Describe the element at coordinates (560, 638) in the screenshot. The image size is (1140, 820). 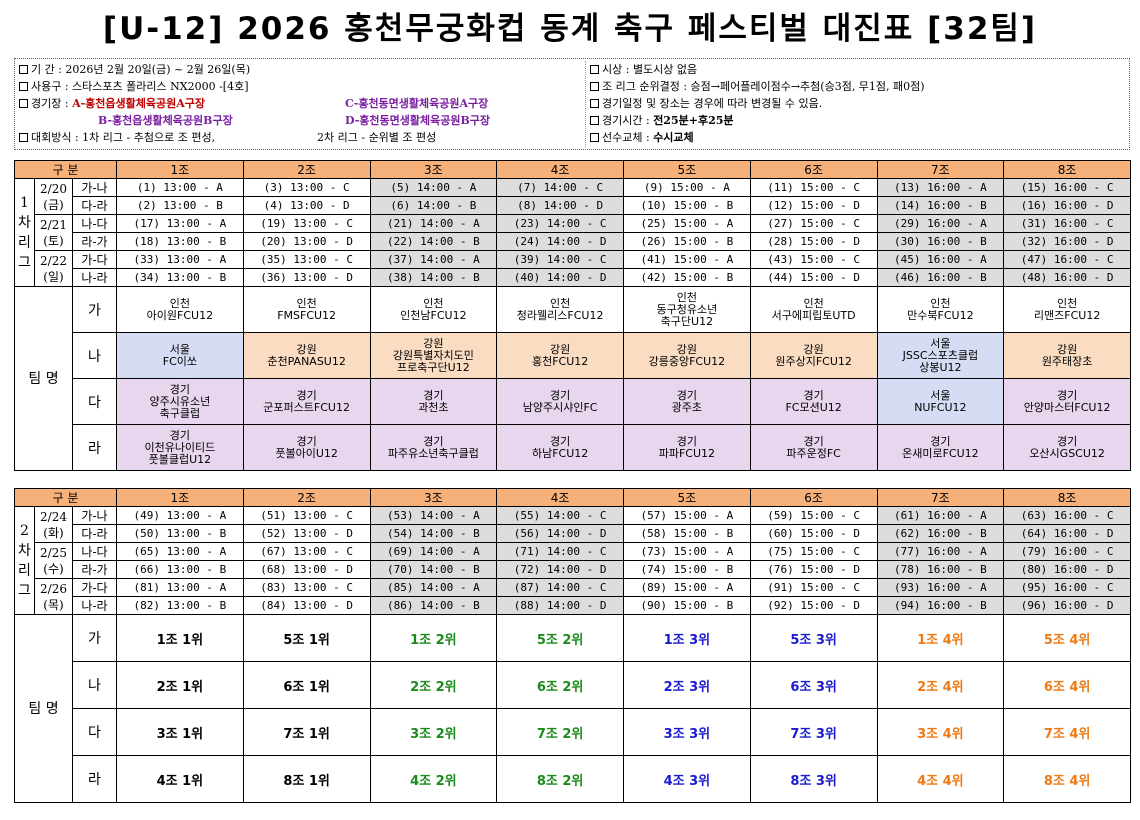
I see `slot-cell: 5조 2위` at that location.